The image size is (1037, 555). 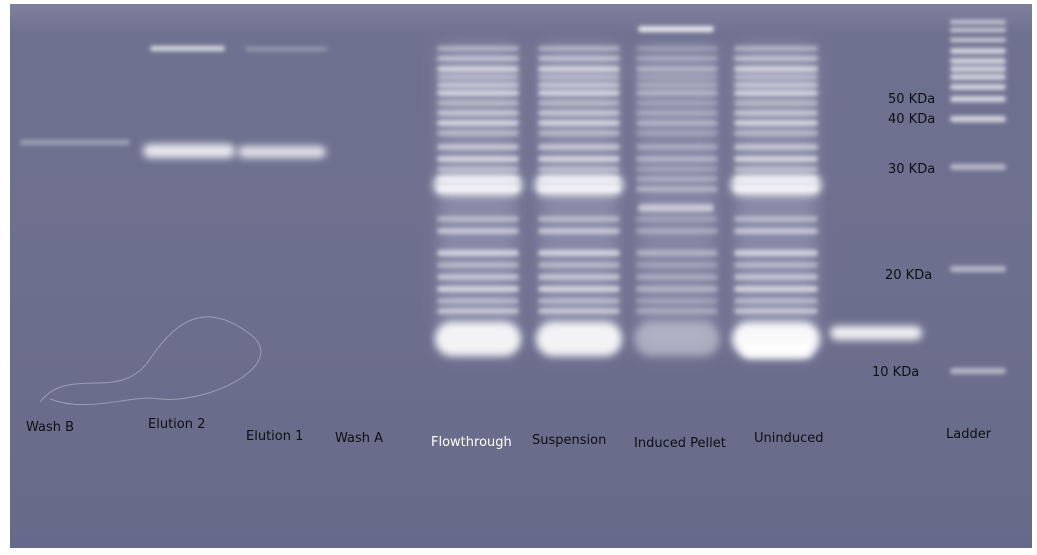 I want to click on band-elution-2-top, so click(x=187, y=48).